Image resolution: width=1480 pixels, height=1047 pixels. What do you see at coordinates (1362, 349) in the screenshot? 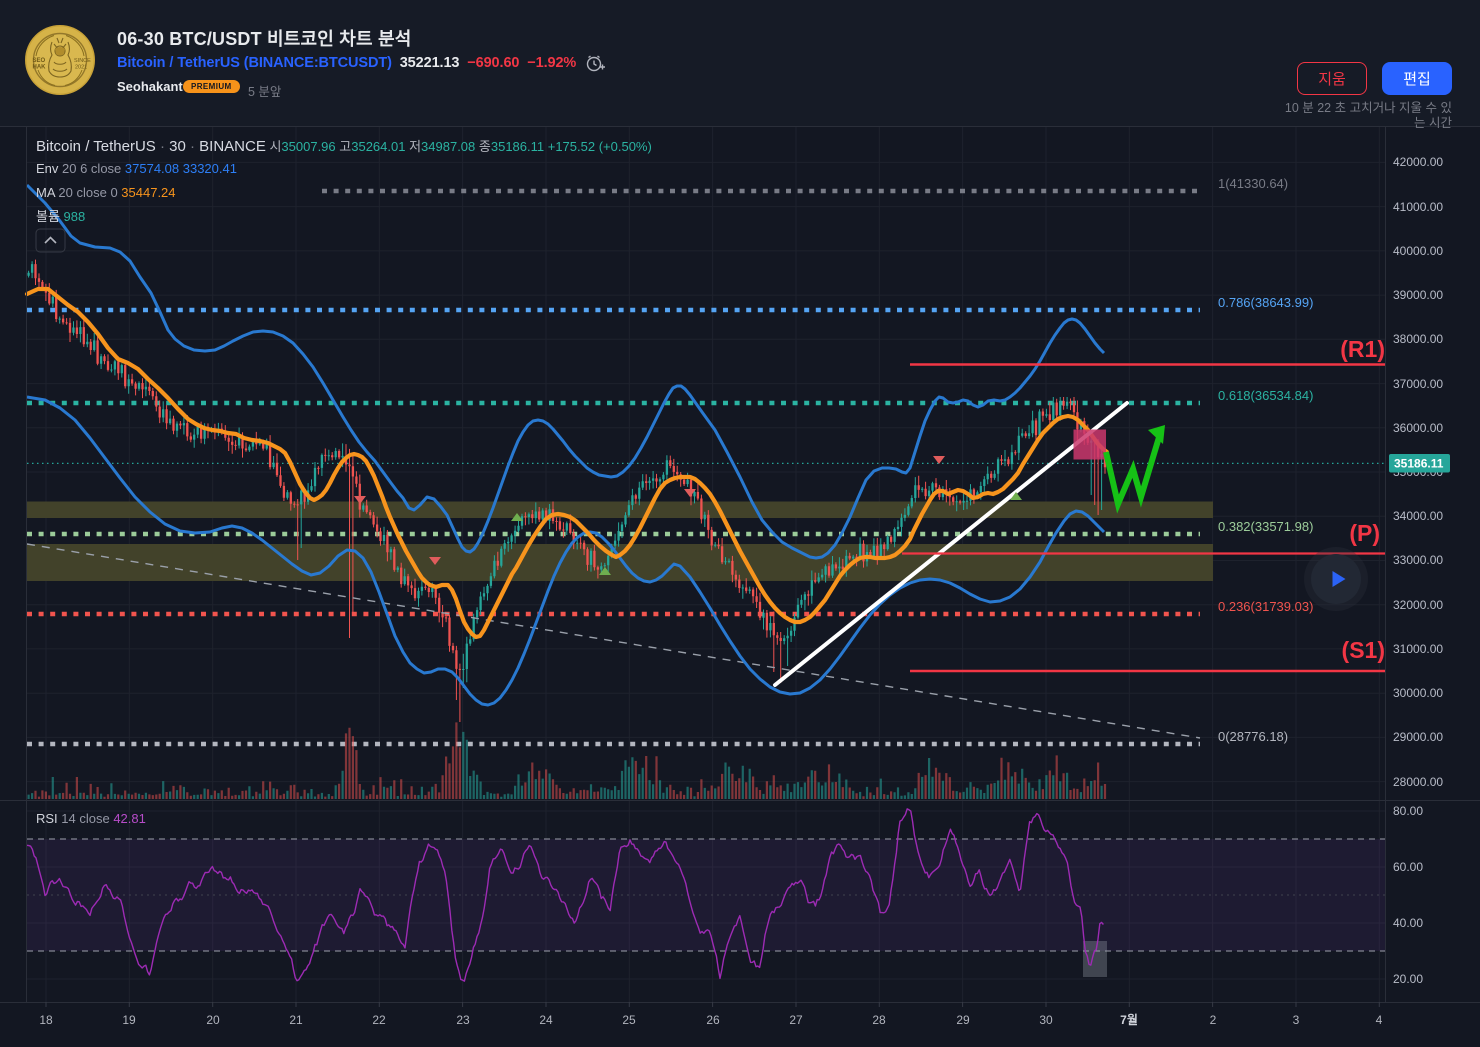
I see `svg-text: (R1)` at bounding box center [1362, 349].